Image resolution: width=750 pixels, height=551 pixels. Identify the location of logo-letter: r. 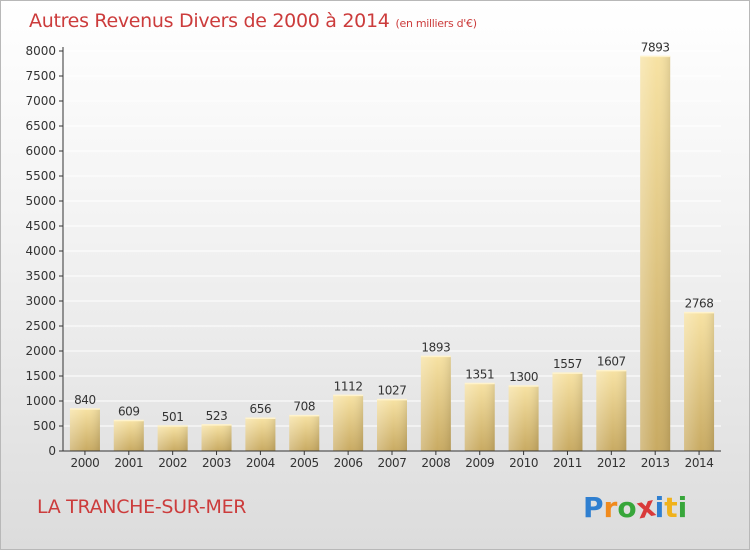
(610, 507).